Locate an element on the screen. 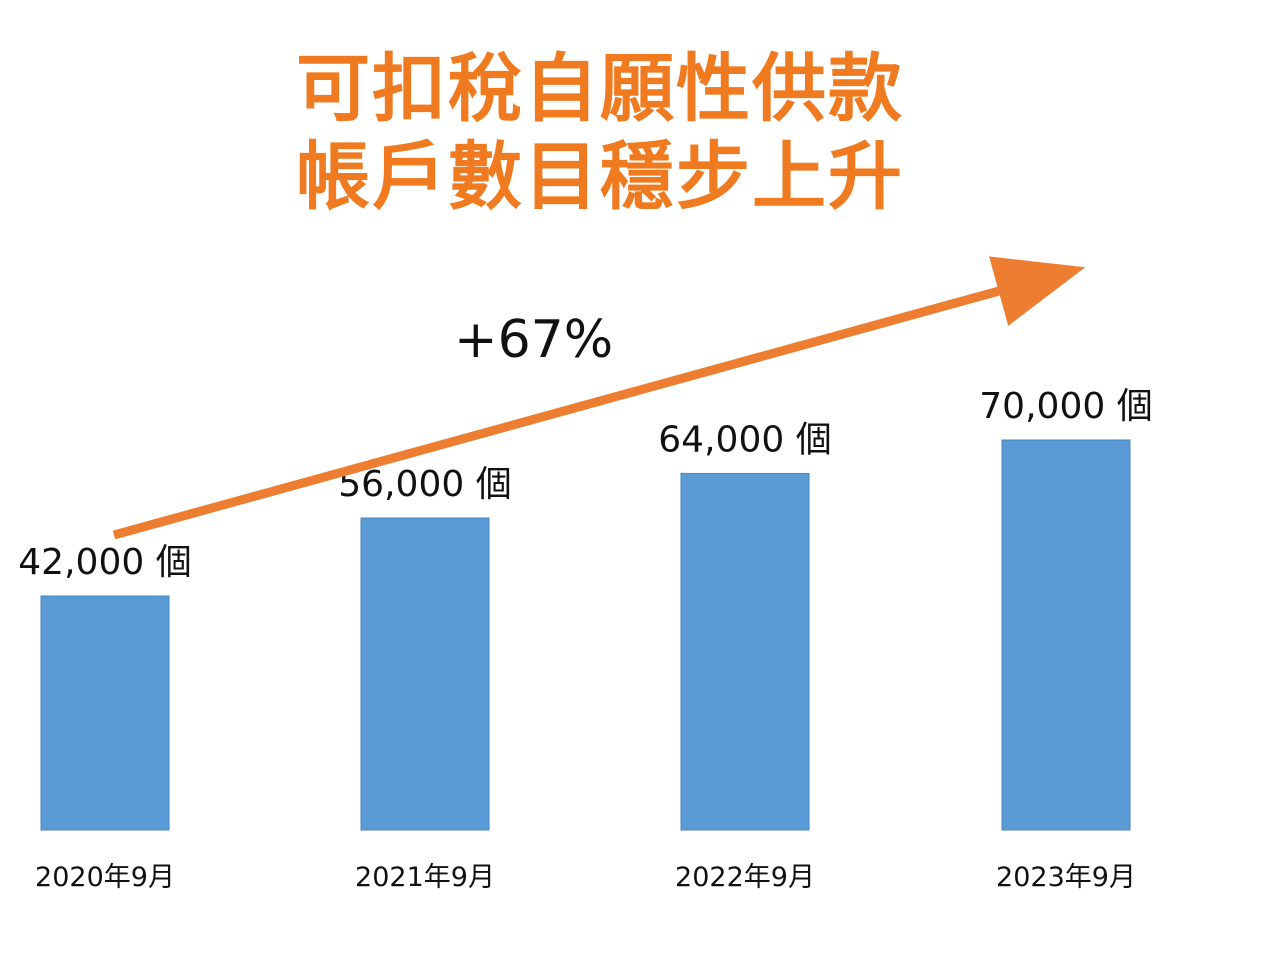 The width and height of the screenshot is (1280, 960). data-label: 64,000 個 is located at coordinates (744, 439).